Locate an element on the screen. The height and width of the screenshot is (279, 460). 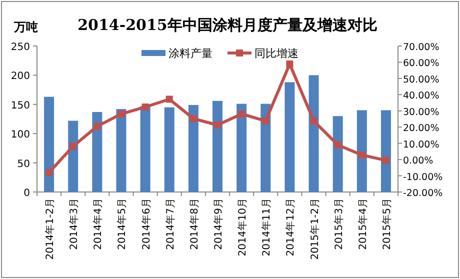
x-tick-label: 2014年12月 is located at coordinates (290, 227).